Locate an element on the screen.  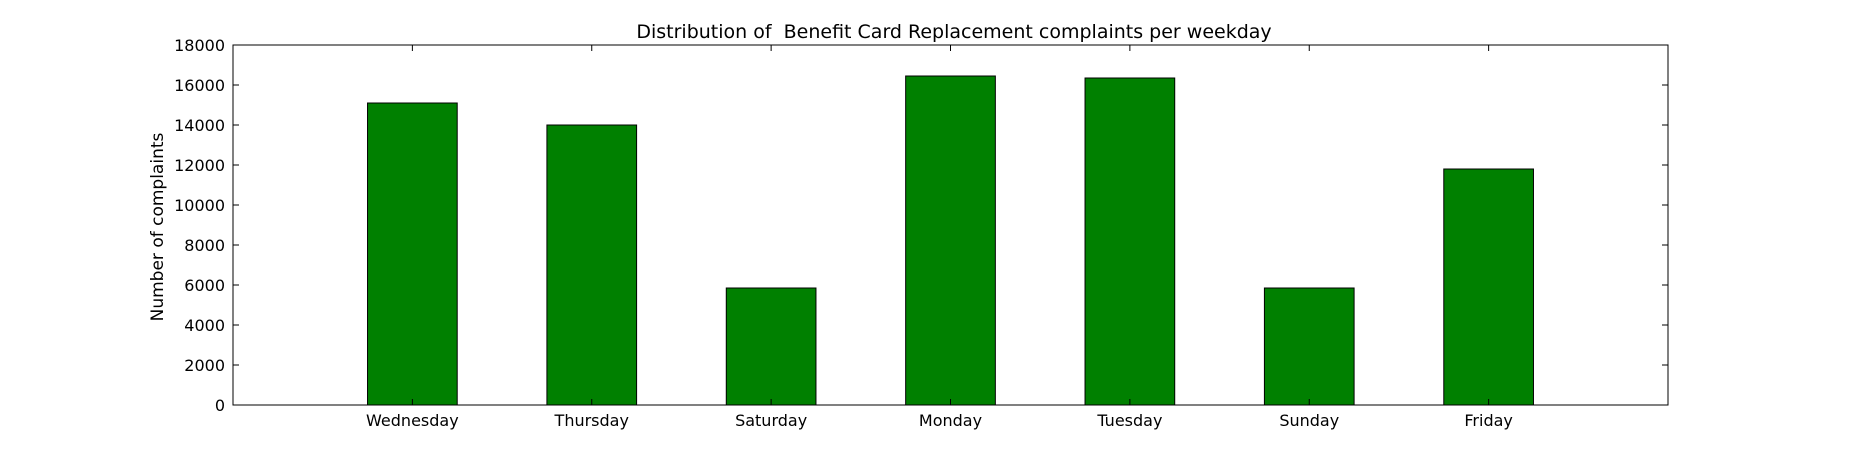
x-tick-label: Saturday is located at coordinates (771, 420).